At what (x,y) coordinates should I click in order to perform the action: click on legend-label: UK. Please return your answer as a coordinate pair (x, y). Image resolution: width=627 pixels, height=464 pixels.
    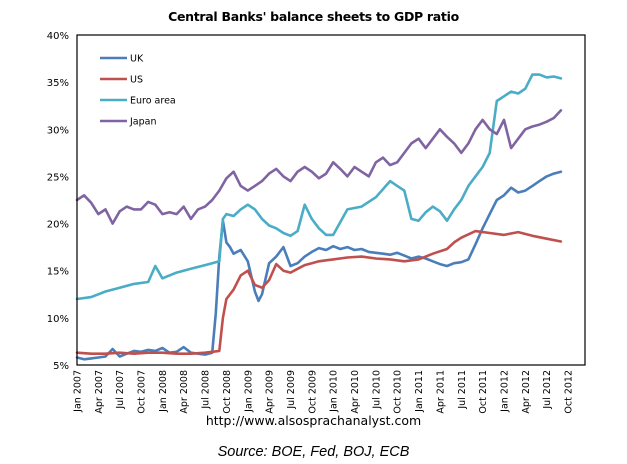
    Looking at the image, I should click on (137, 59).